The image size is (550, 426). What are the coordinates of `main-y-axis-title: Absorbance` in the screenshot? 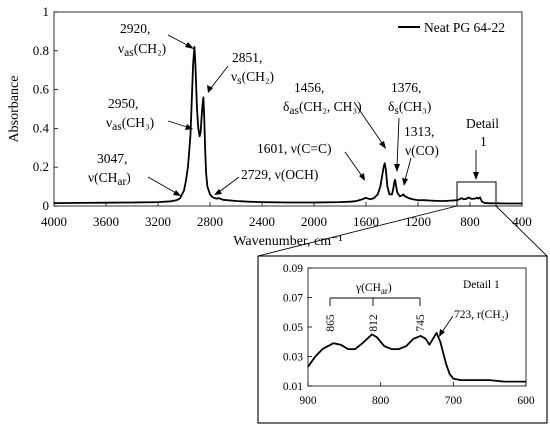 It's located at (14, 109).